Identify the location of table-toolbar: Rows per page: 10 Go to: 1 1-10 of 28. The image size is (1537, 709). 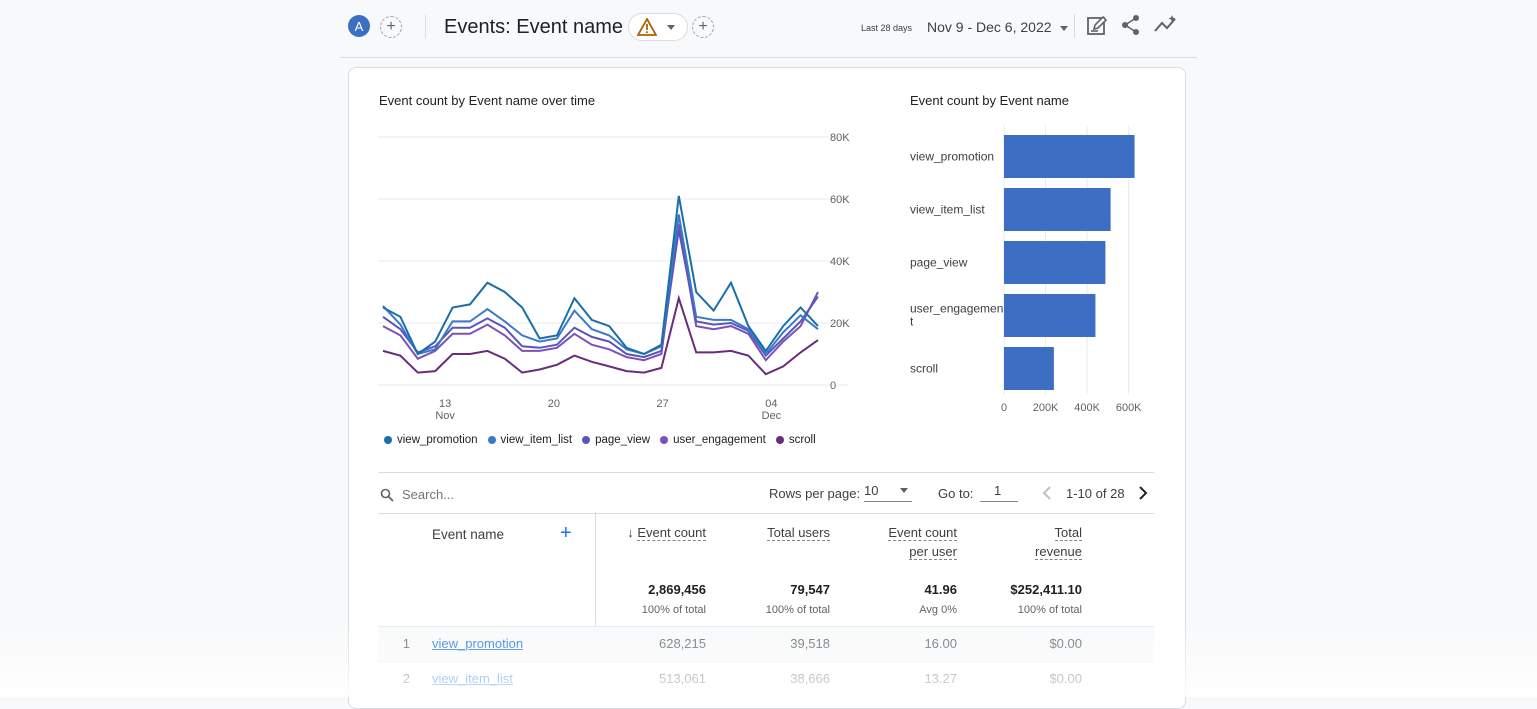
(766, 493).